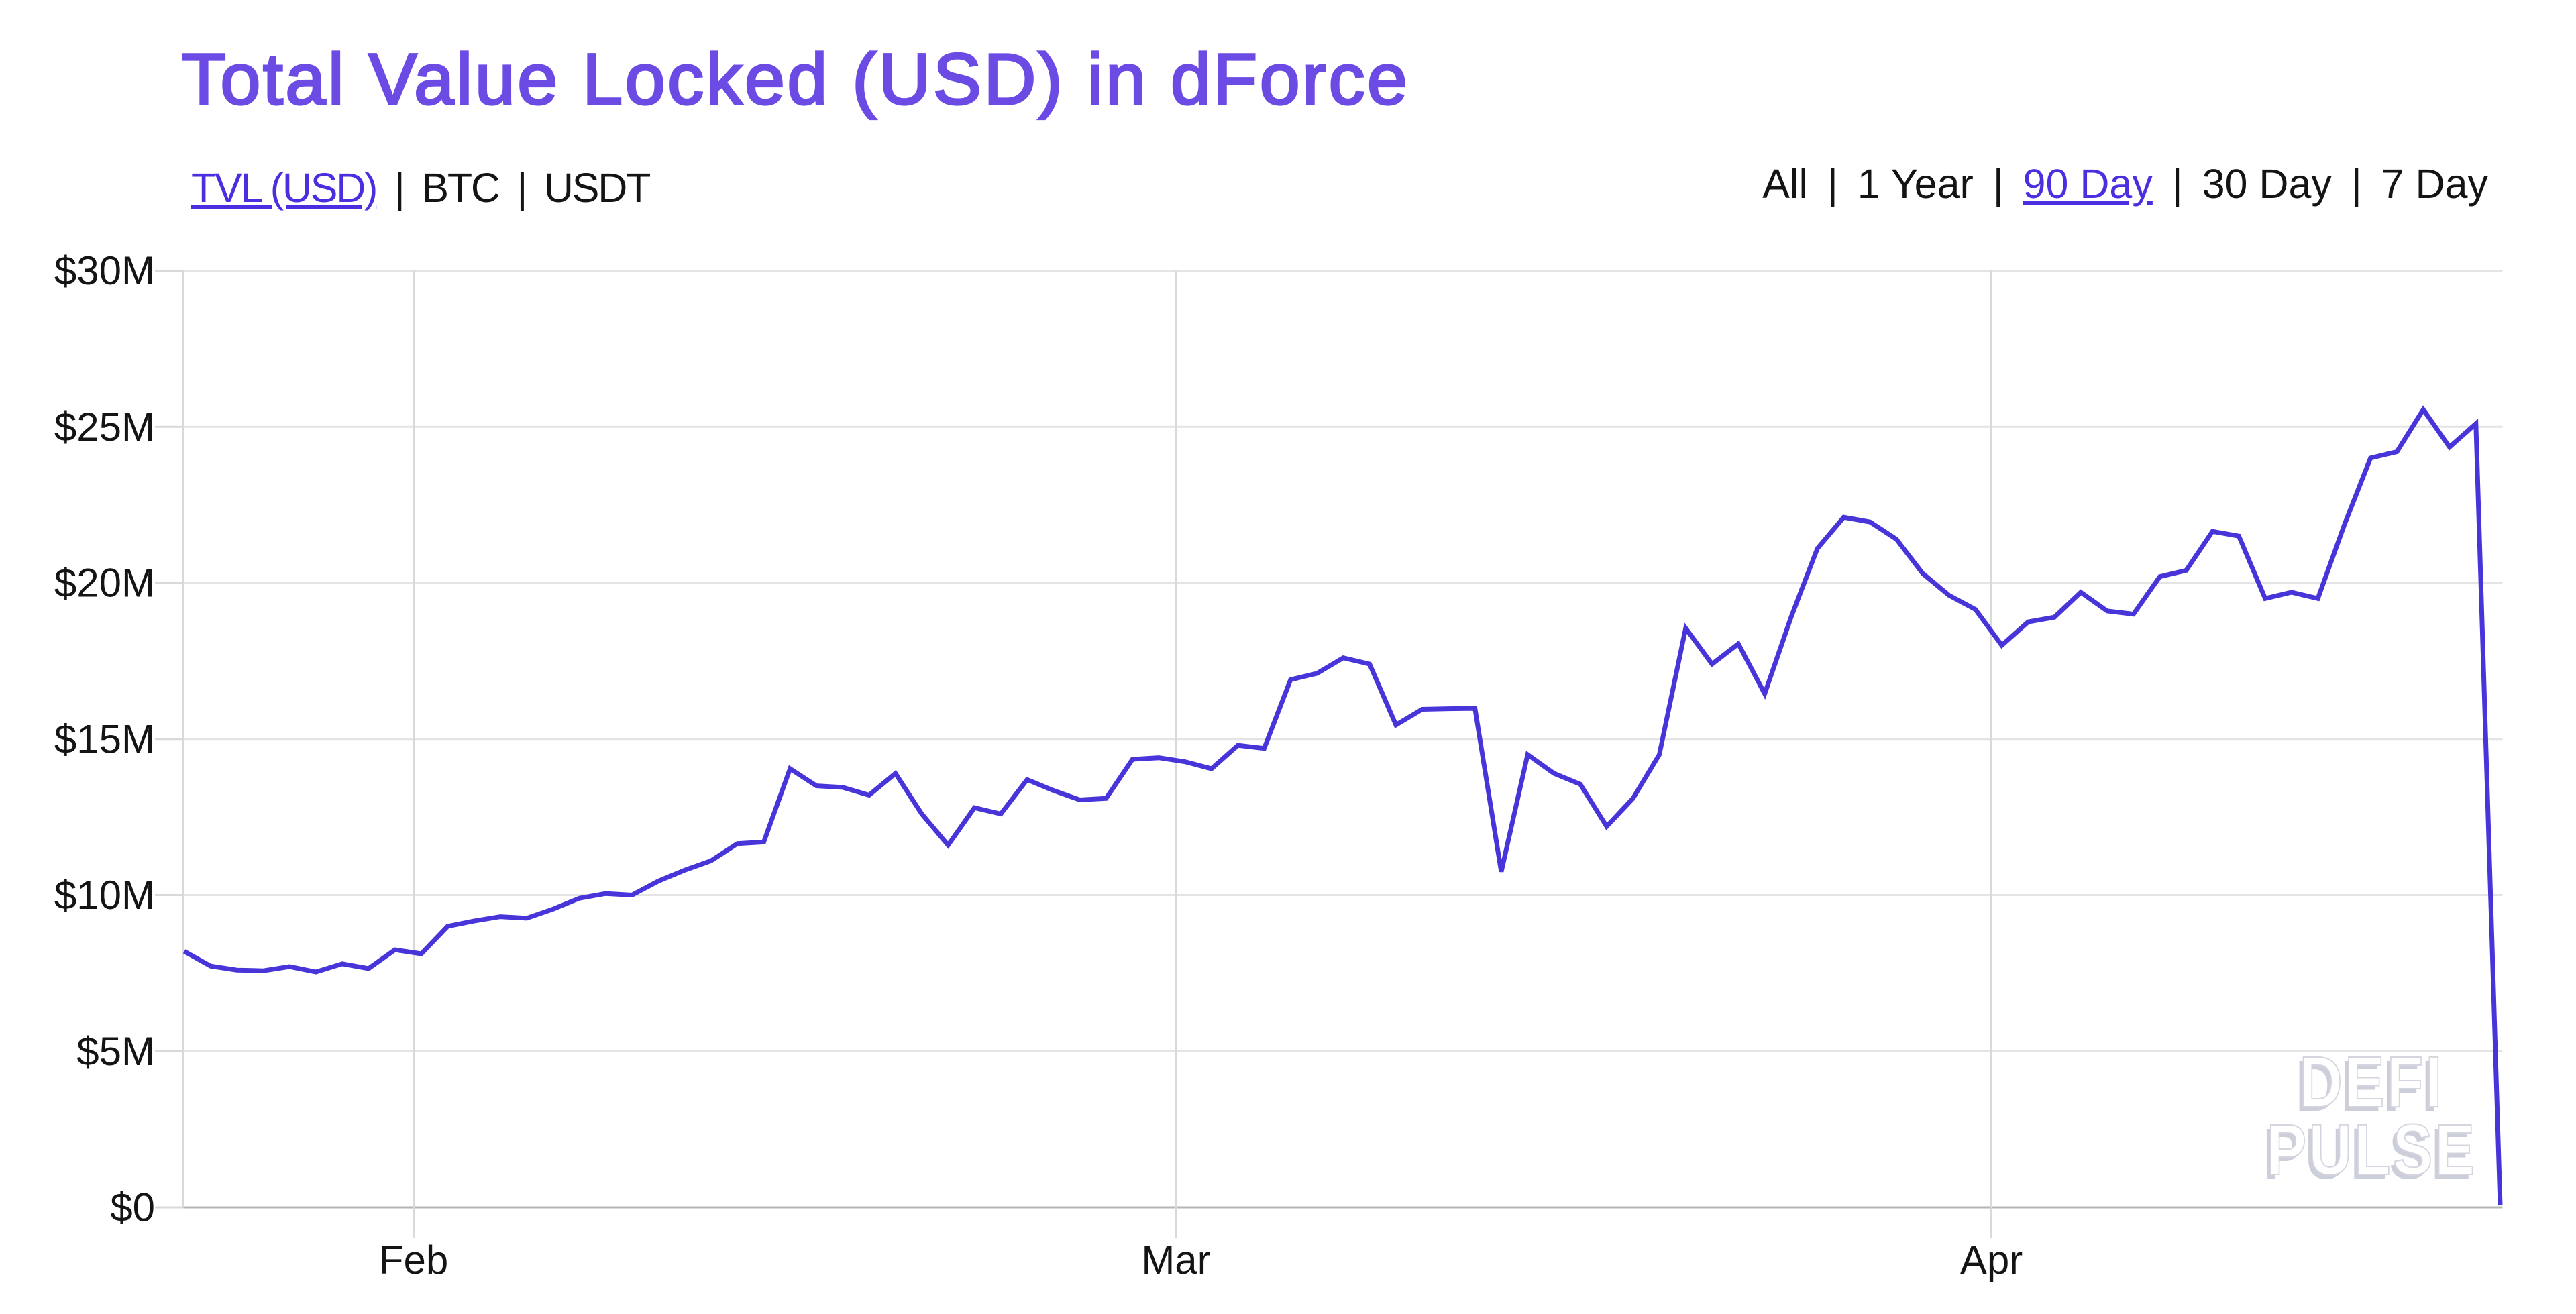 The image size is (2576, 1314). Describe the element at coordinates (104, 738) in the screenshot. I see `svg-text: $15M` at that location.